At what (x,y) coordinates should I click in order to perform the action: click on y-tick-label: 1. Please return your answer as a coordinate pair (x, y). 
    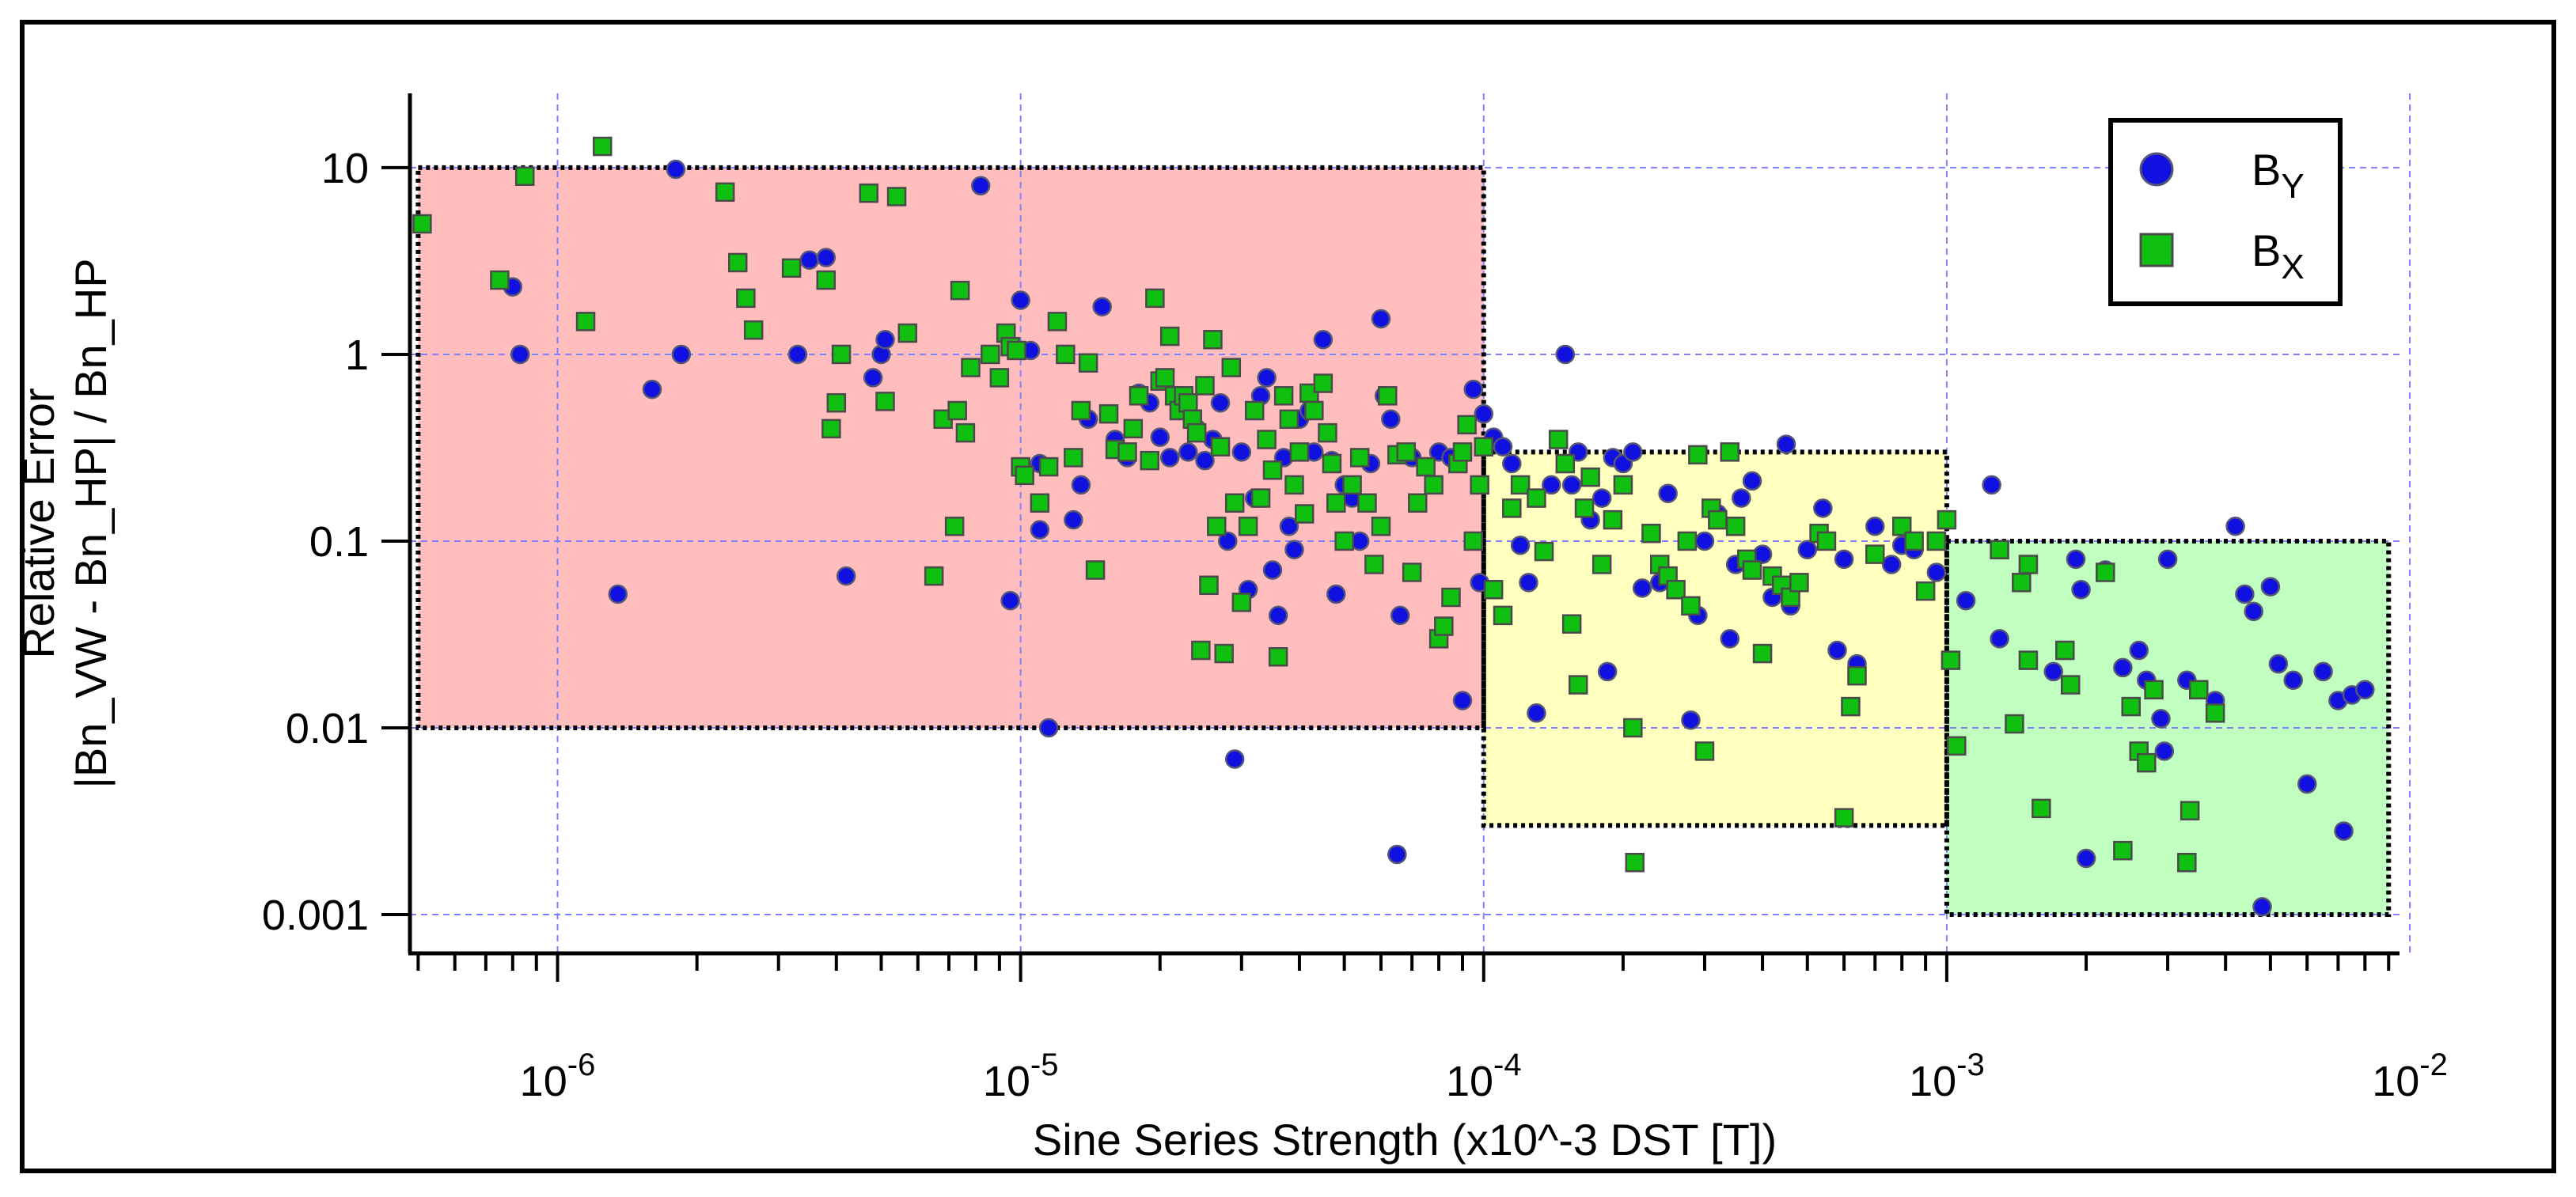
    Looking at the image, I should click on (357, 355).